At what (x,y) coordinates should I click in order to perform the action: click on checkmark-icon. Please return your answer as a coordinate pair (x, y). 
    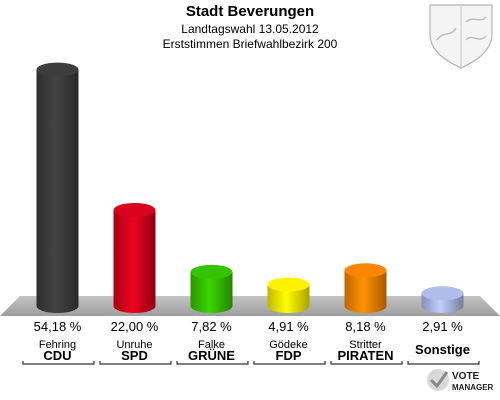
    Looking at the image, I should click on (438, 380).